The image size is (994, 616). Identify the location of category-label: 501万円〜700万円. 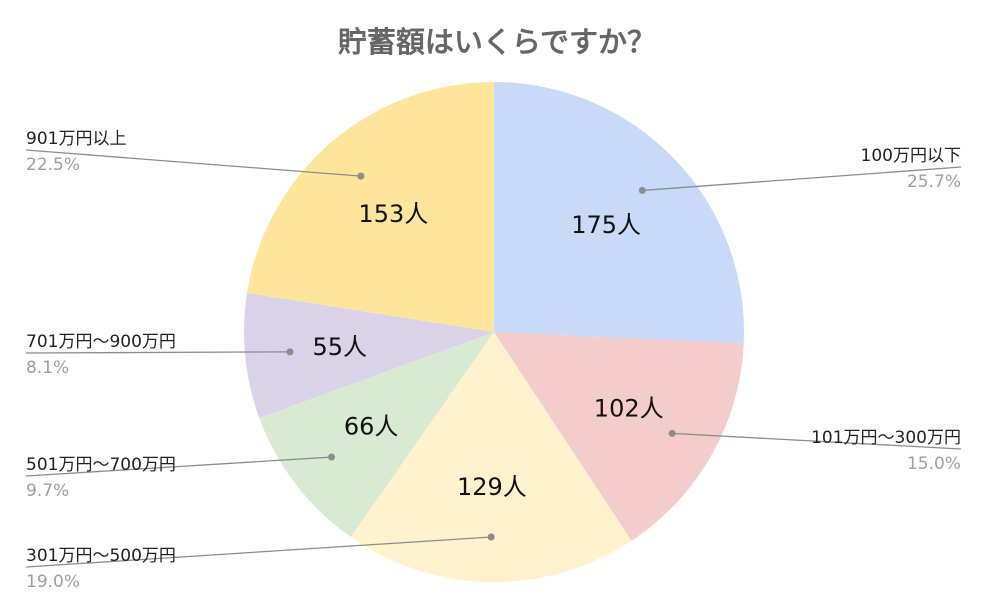
(101, 465).